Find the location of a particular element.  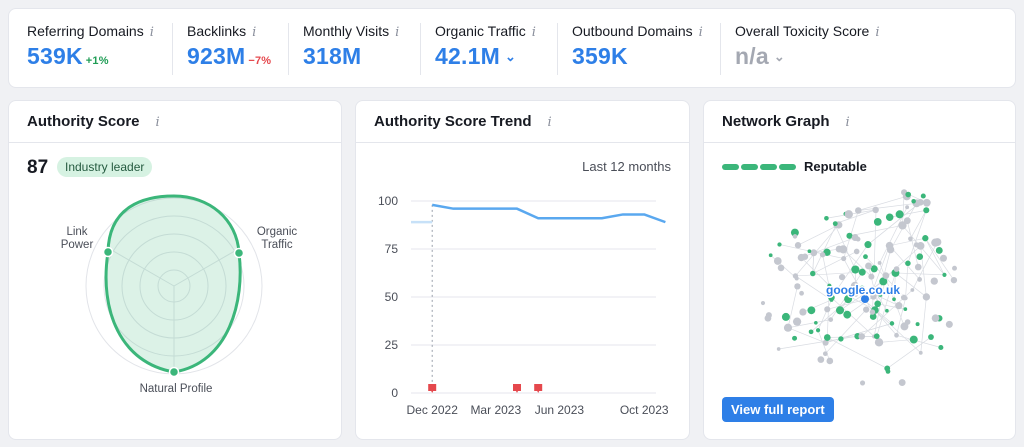

metric-referring-domains: Referring Domains i 539K +1% is located at coordinates (90, 49).